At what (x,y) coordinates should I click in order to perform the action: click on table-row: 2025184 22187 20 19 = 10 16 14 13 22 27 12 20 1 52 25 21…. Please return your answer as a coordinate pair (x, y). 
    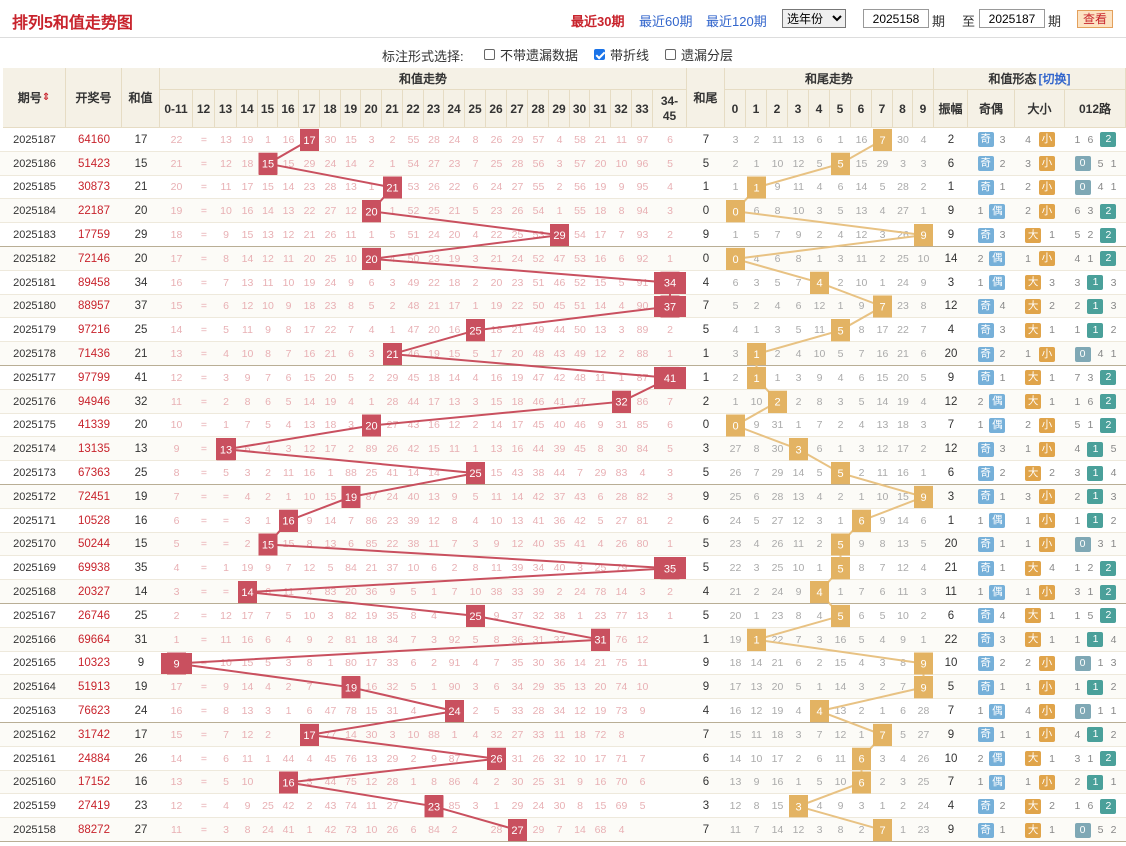
    Looking at the image, I should click on (563, 211).